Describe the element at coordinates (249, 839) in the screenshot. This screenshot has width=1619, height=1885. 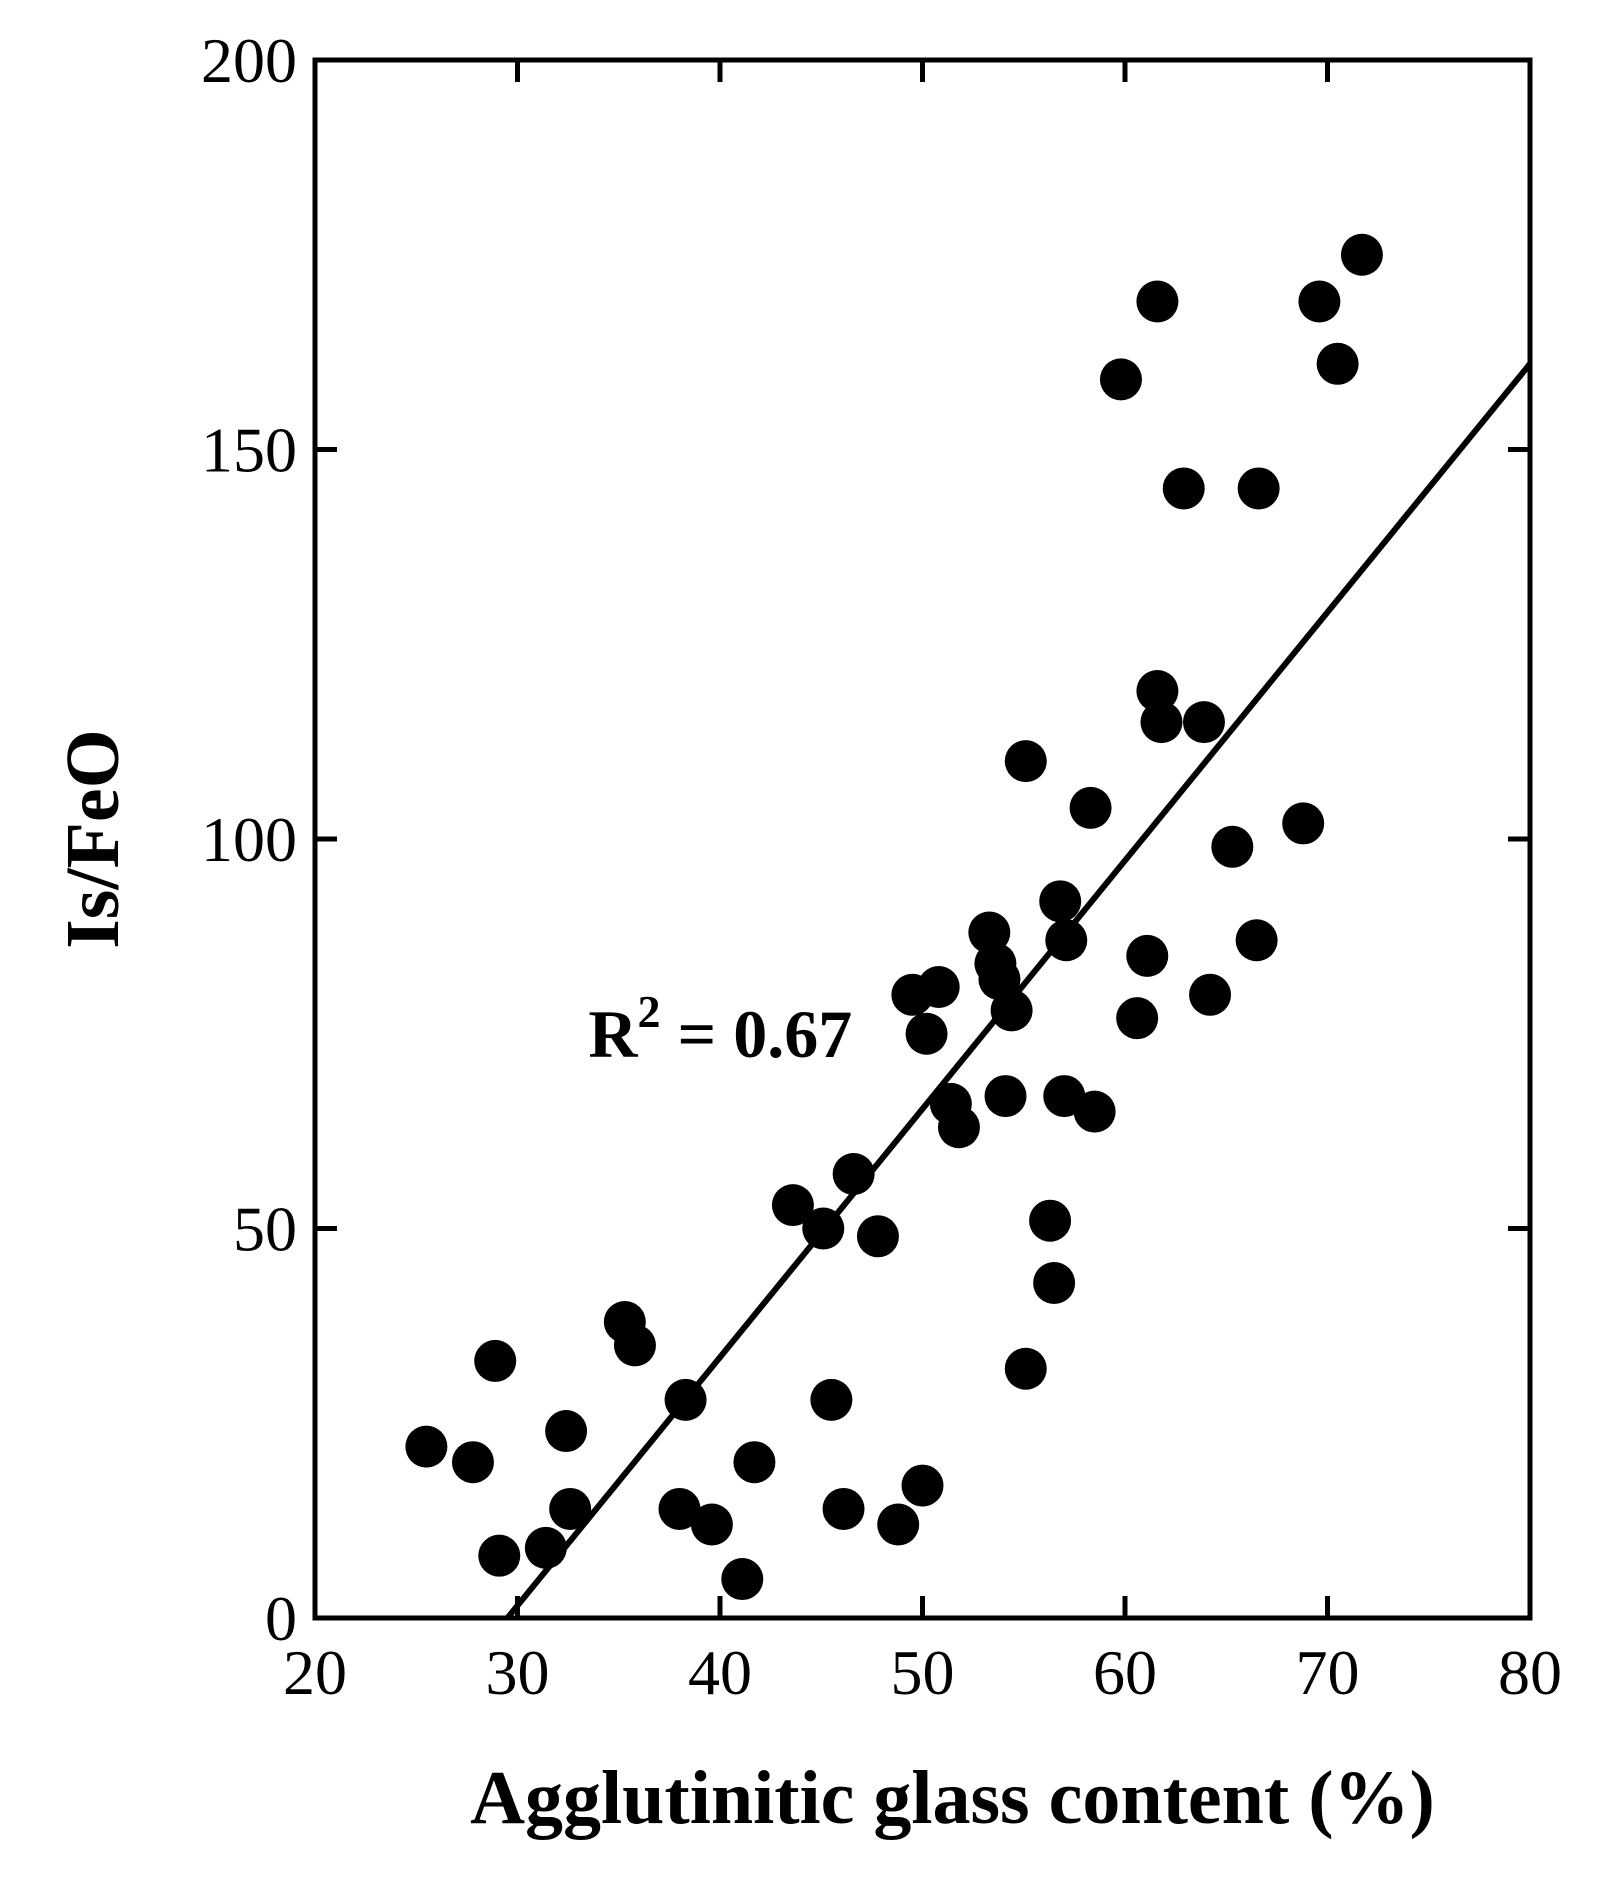
I see `y-tick-label: 100` at that location.